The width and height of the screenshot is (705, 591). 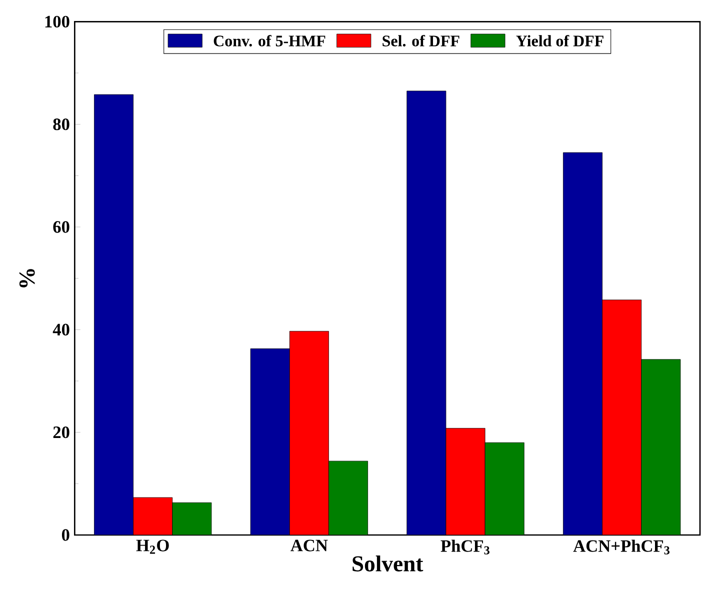 What do you see at coordinates (560, 40) in the screenshot?
I see `legend-label: Yield of DFF` at bounding box center [560, 40].